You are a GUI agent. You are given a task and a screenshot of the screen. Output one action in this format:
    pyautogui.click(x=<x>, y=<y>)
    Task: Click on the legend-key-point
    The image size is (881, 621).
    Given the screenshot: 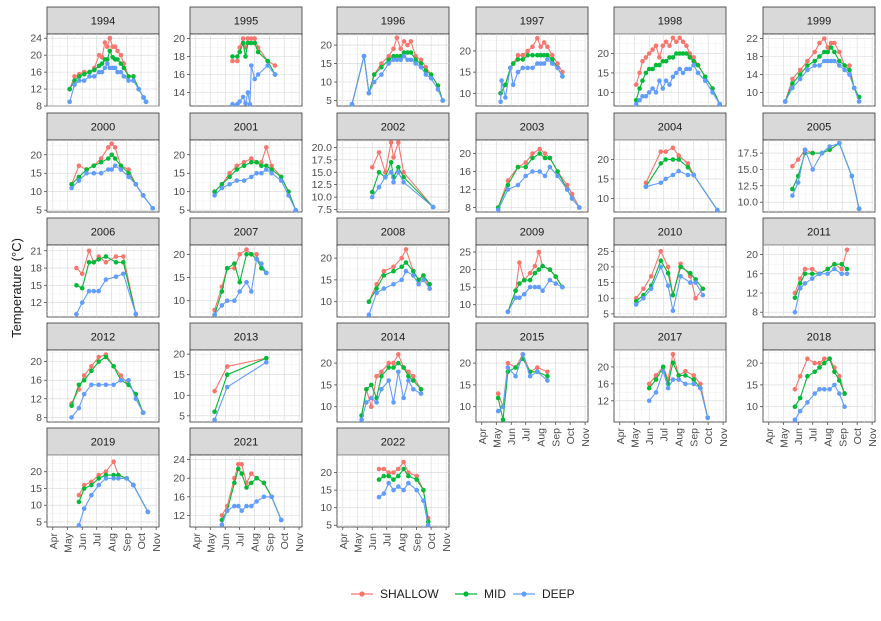 What is the action you would take?
    pyautogui.click(x=362, y=594)
    